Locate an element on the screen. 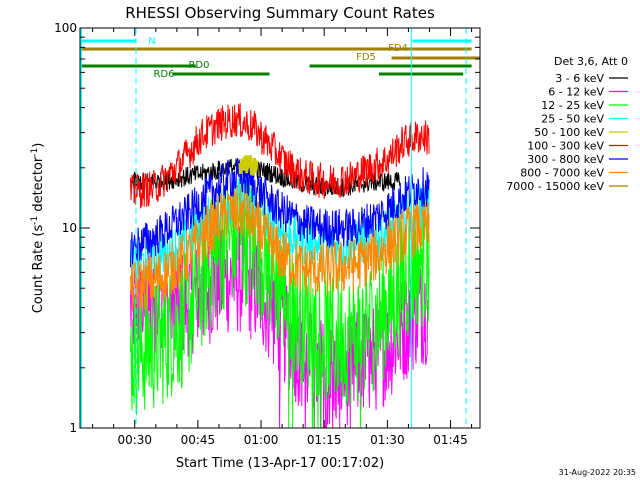 The width and height of the screenshot is (640, 480). x-tick-label: 01:30 is located at coordinates (387, 440).